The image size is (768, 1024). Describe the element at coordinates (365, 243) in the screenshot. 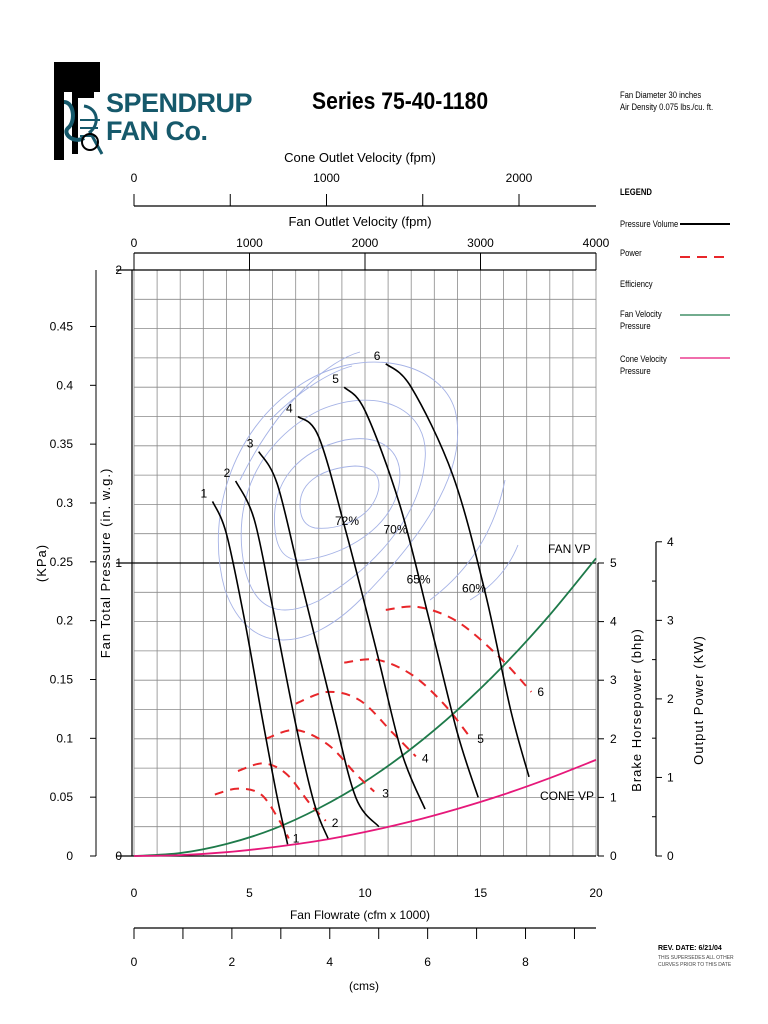

I see `fan-velocity-tick-label: 2000` at that location.